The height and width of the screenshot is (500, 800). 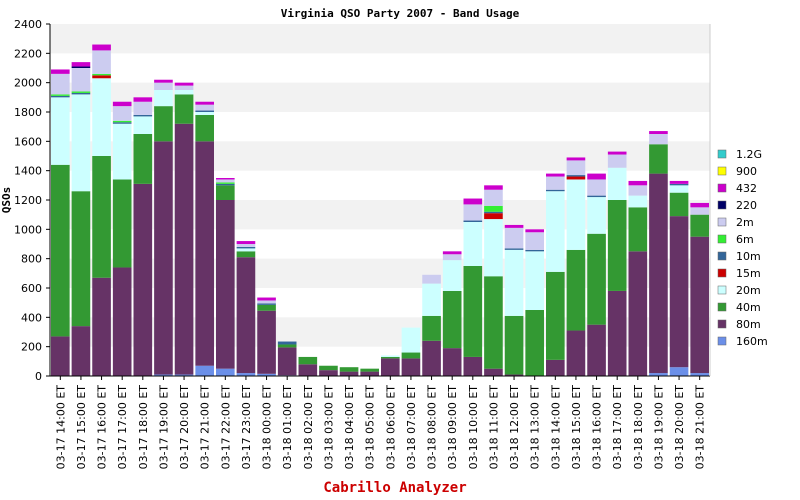 I want to click on legend-label: 432, so click(x=746, y=188).